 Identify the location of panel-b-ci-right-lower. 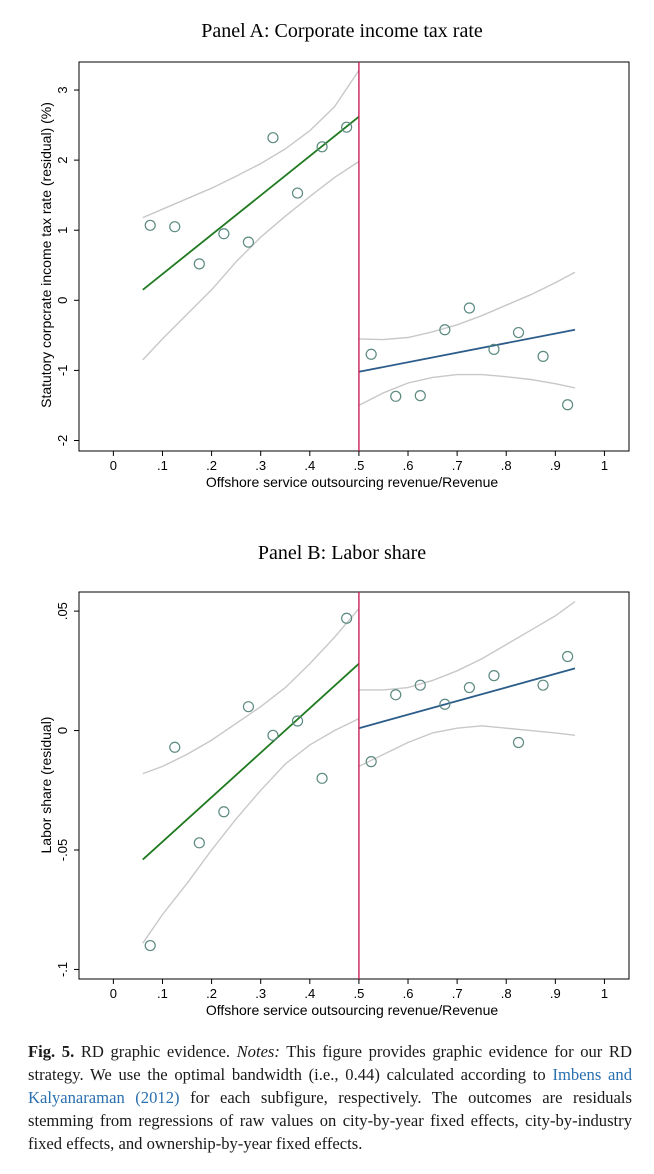
(467, 746).